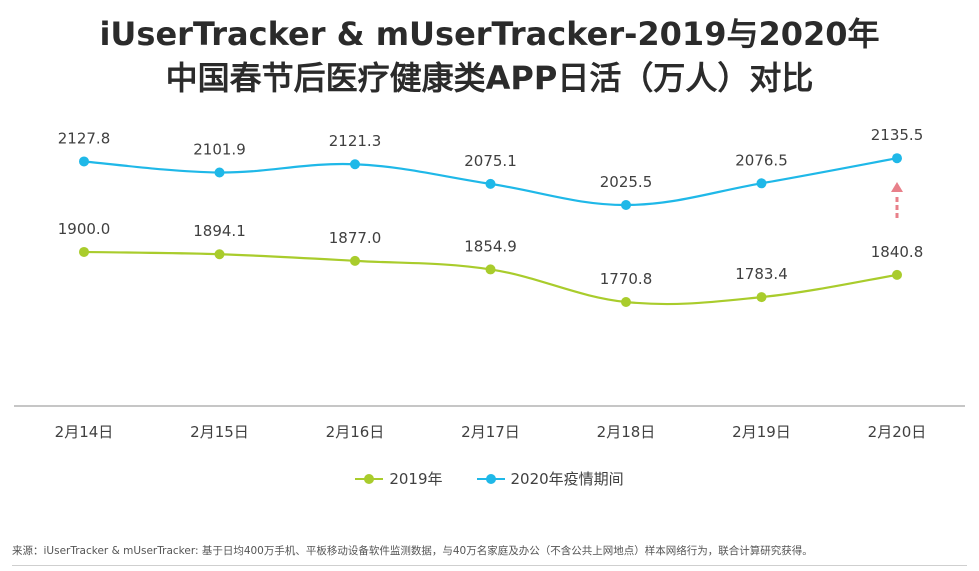 The width and height of the screenshot is (979, 571). Describe the element at coordinates (219, 432) in the screenshot. I see `x-tick-label: 2月15日` at that location.